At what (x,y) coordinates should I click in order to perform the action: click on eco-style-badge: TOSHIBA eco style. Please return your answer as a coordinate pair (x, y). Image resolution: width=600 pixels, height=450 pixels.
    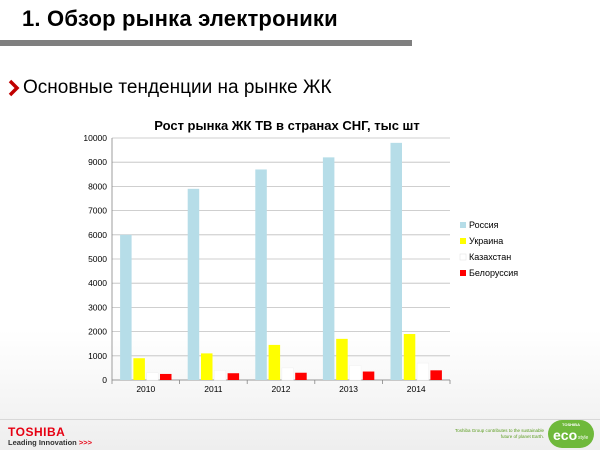
    Looking at the image, I should click on (571, 434).